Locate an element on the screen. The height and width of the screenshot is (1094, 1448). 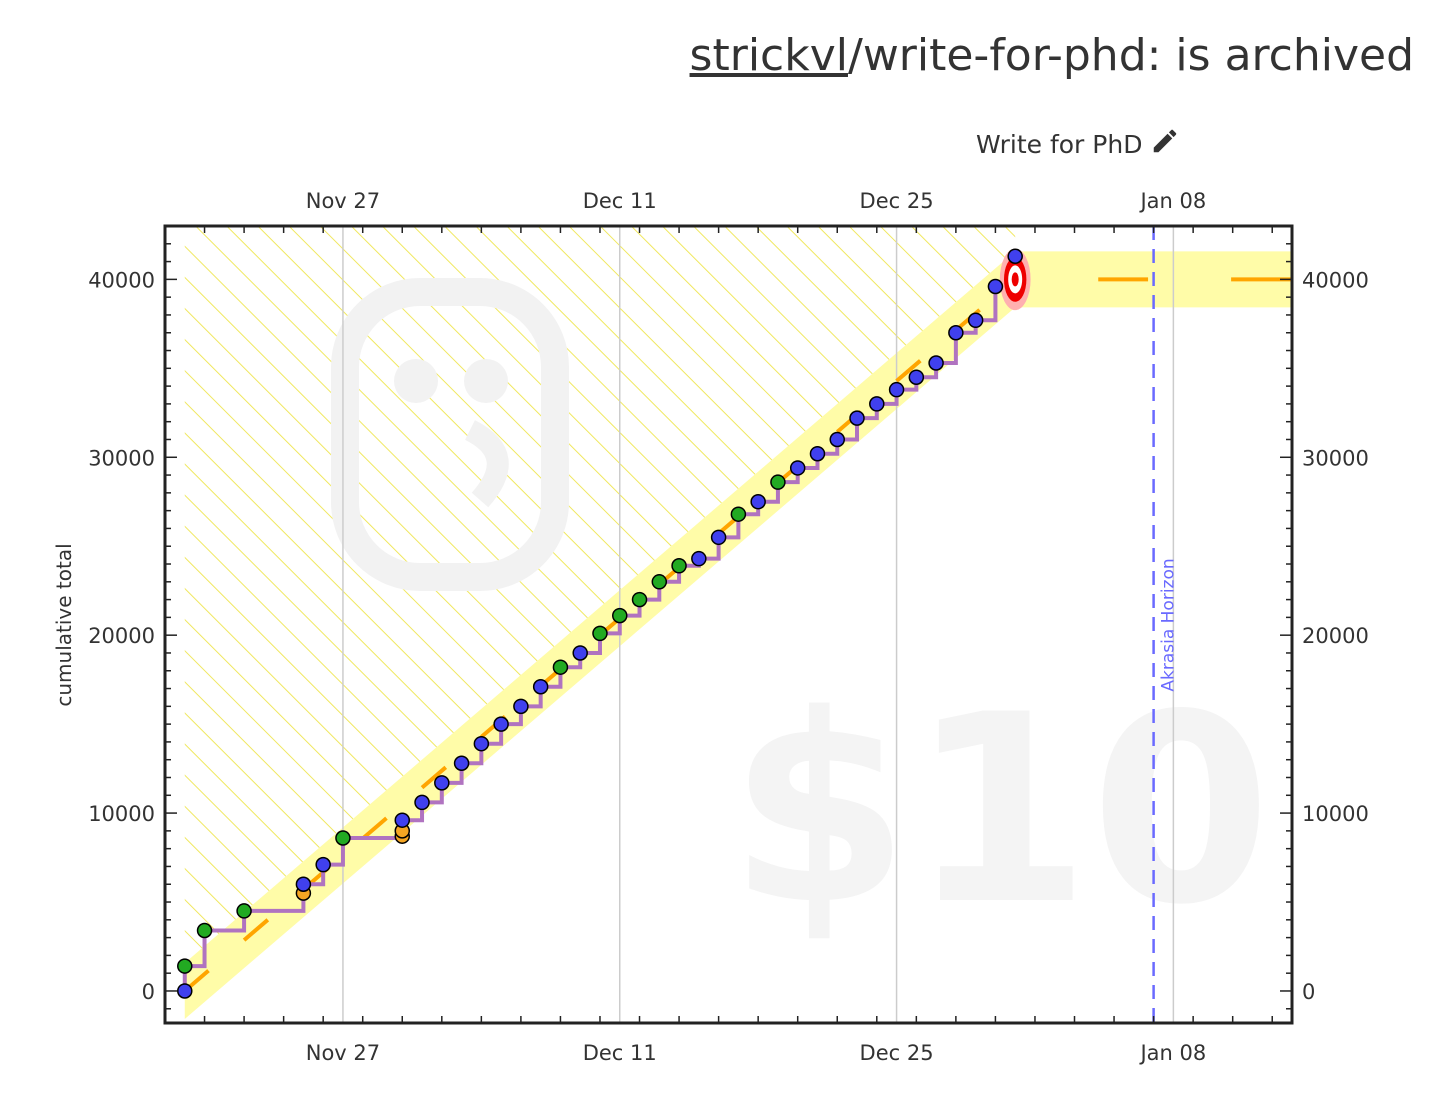
y-tick-label-right: 10000 is located at coordinates (1335, 814).